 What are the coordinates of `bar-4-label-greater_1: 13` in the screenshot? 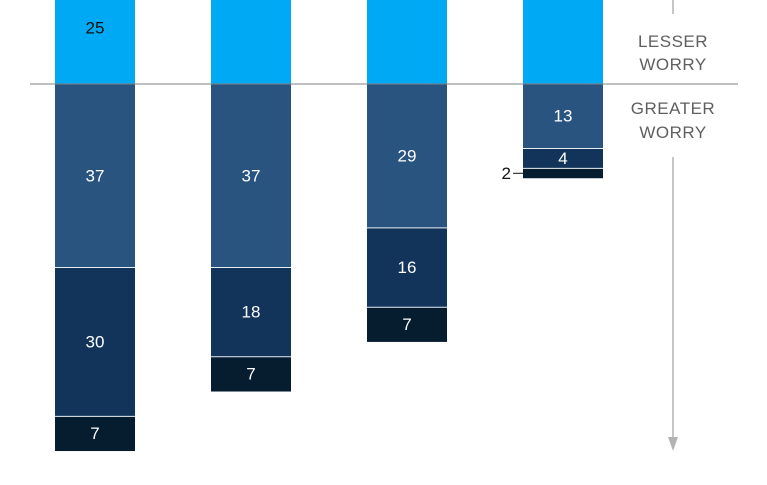 It's located at (563, 116).